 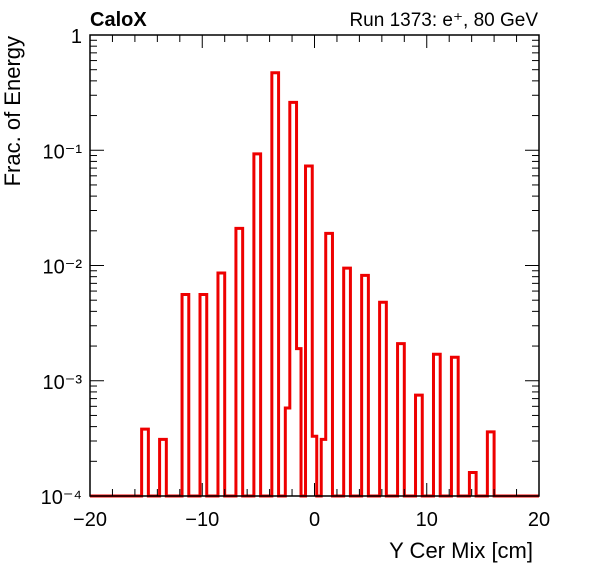 What do you see at coordinates (539, 520) in the screenshot?
I see `x-tick-label: 20` at bounding box center [539, 520].